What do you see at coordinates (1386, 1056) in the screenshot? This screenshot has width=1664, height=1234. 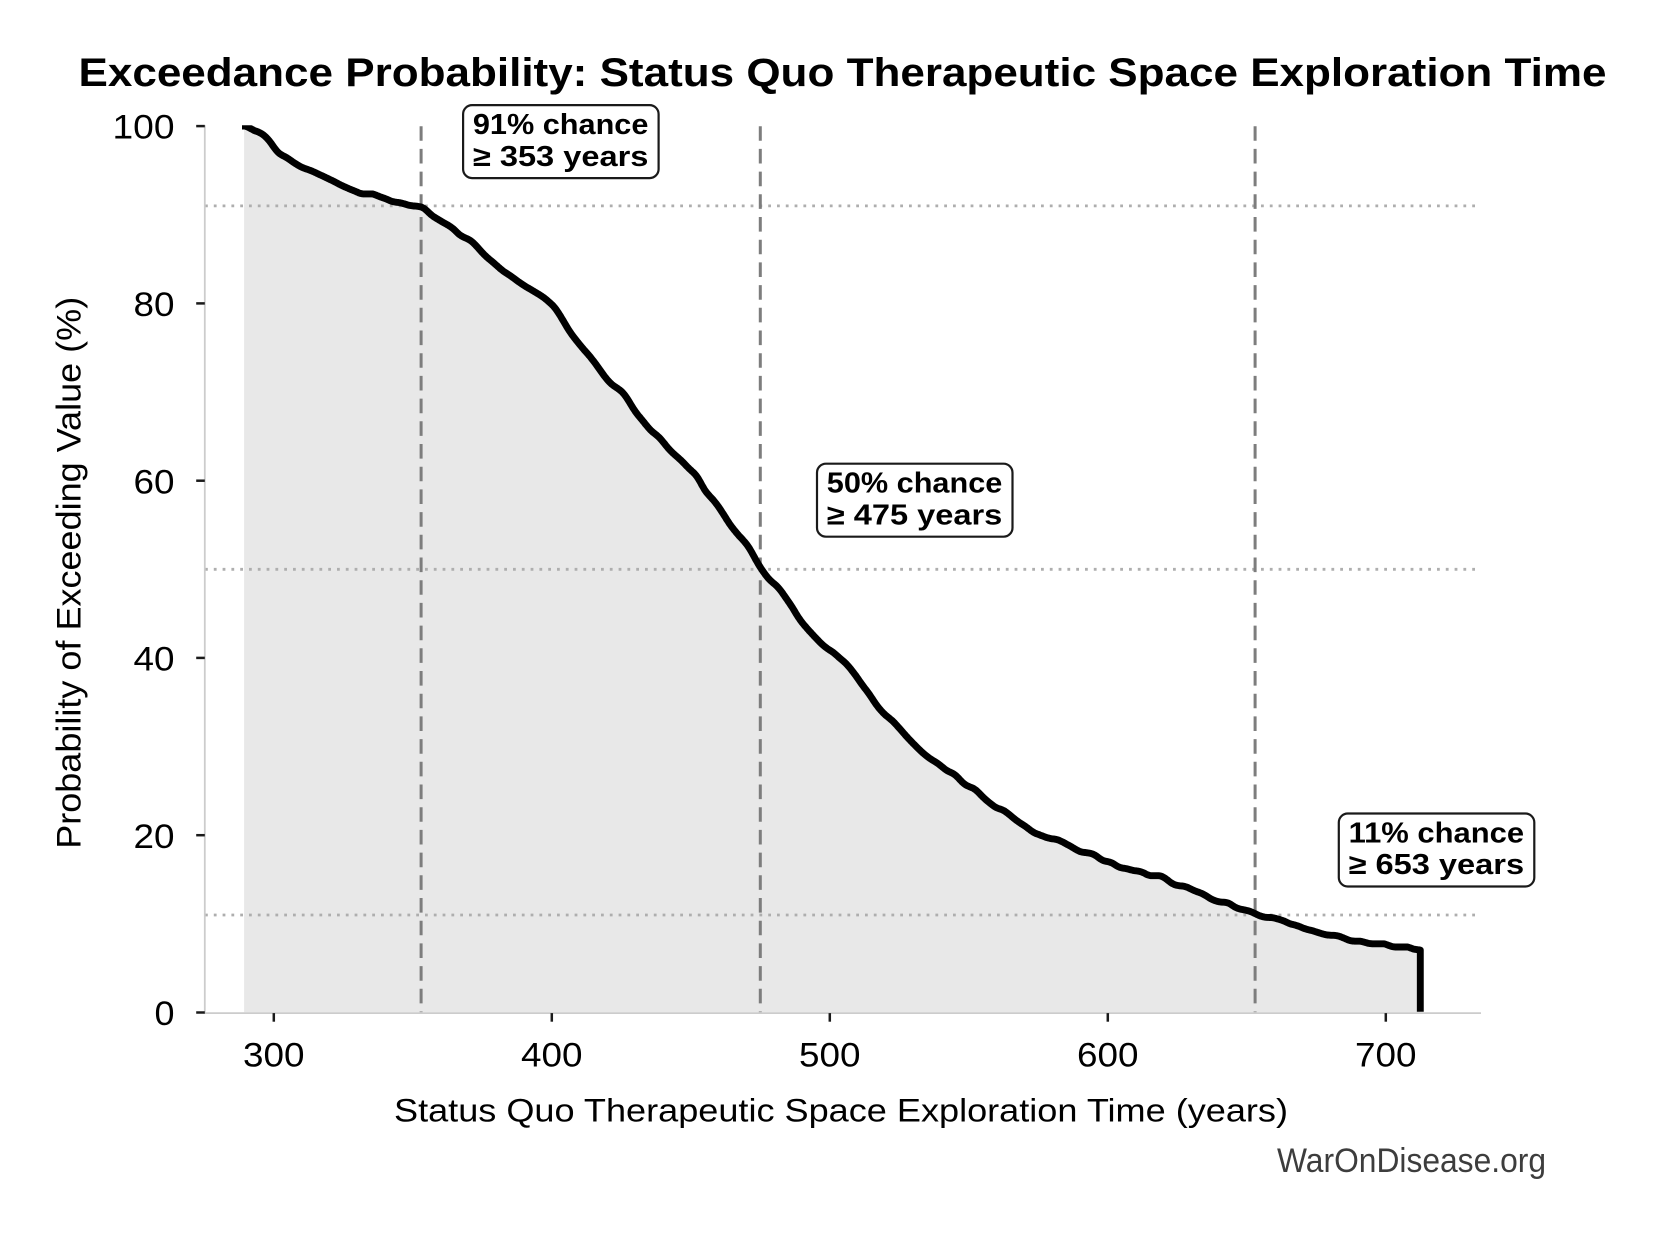 I see `svg-text: 700` at bounding box center [1386, 1056].